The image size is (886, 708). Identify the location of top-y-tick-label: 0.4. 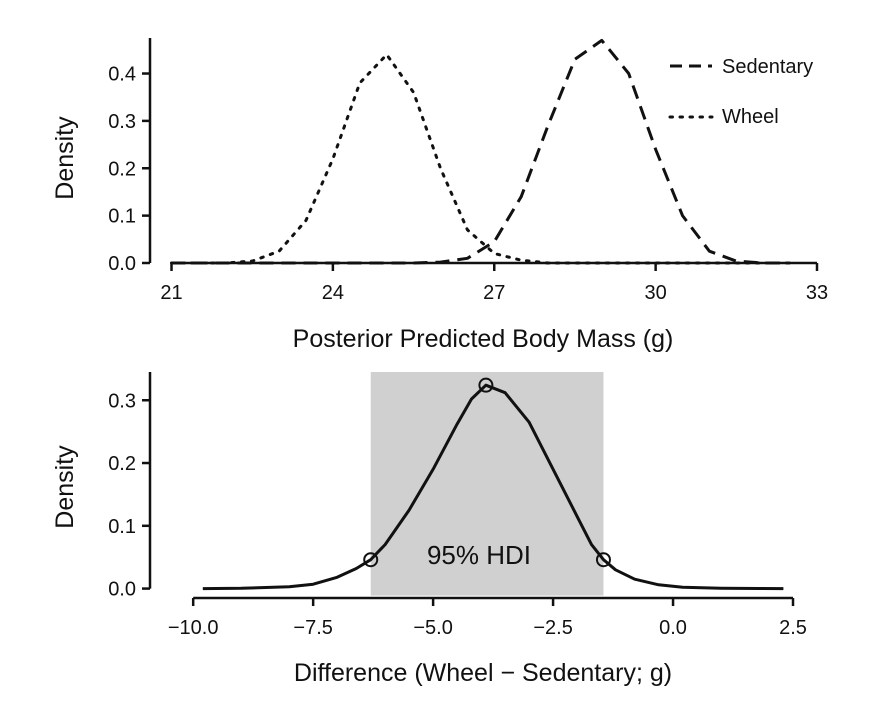
(122, 75).